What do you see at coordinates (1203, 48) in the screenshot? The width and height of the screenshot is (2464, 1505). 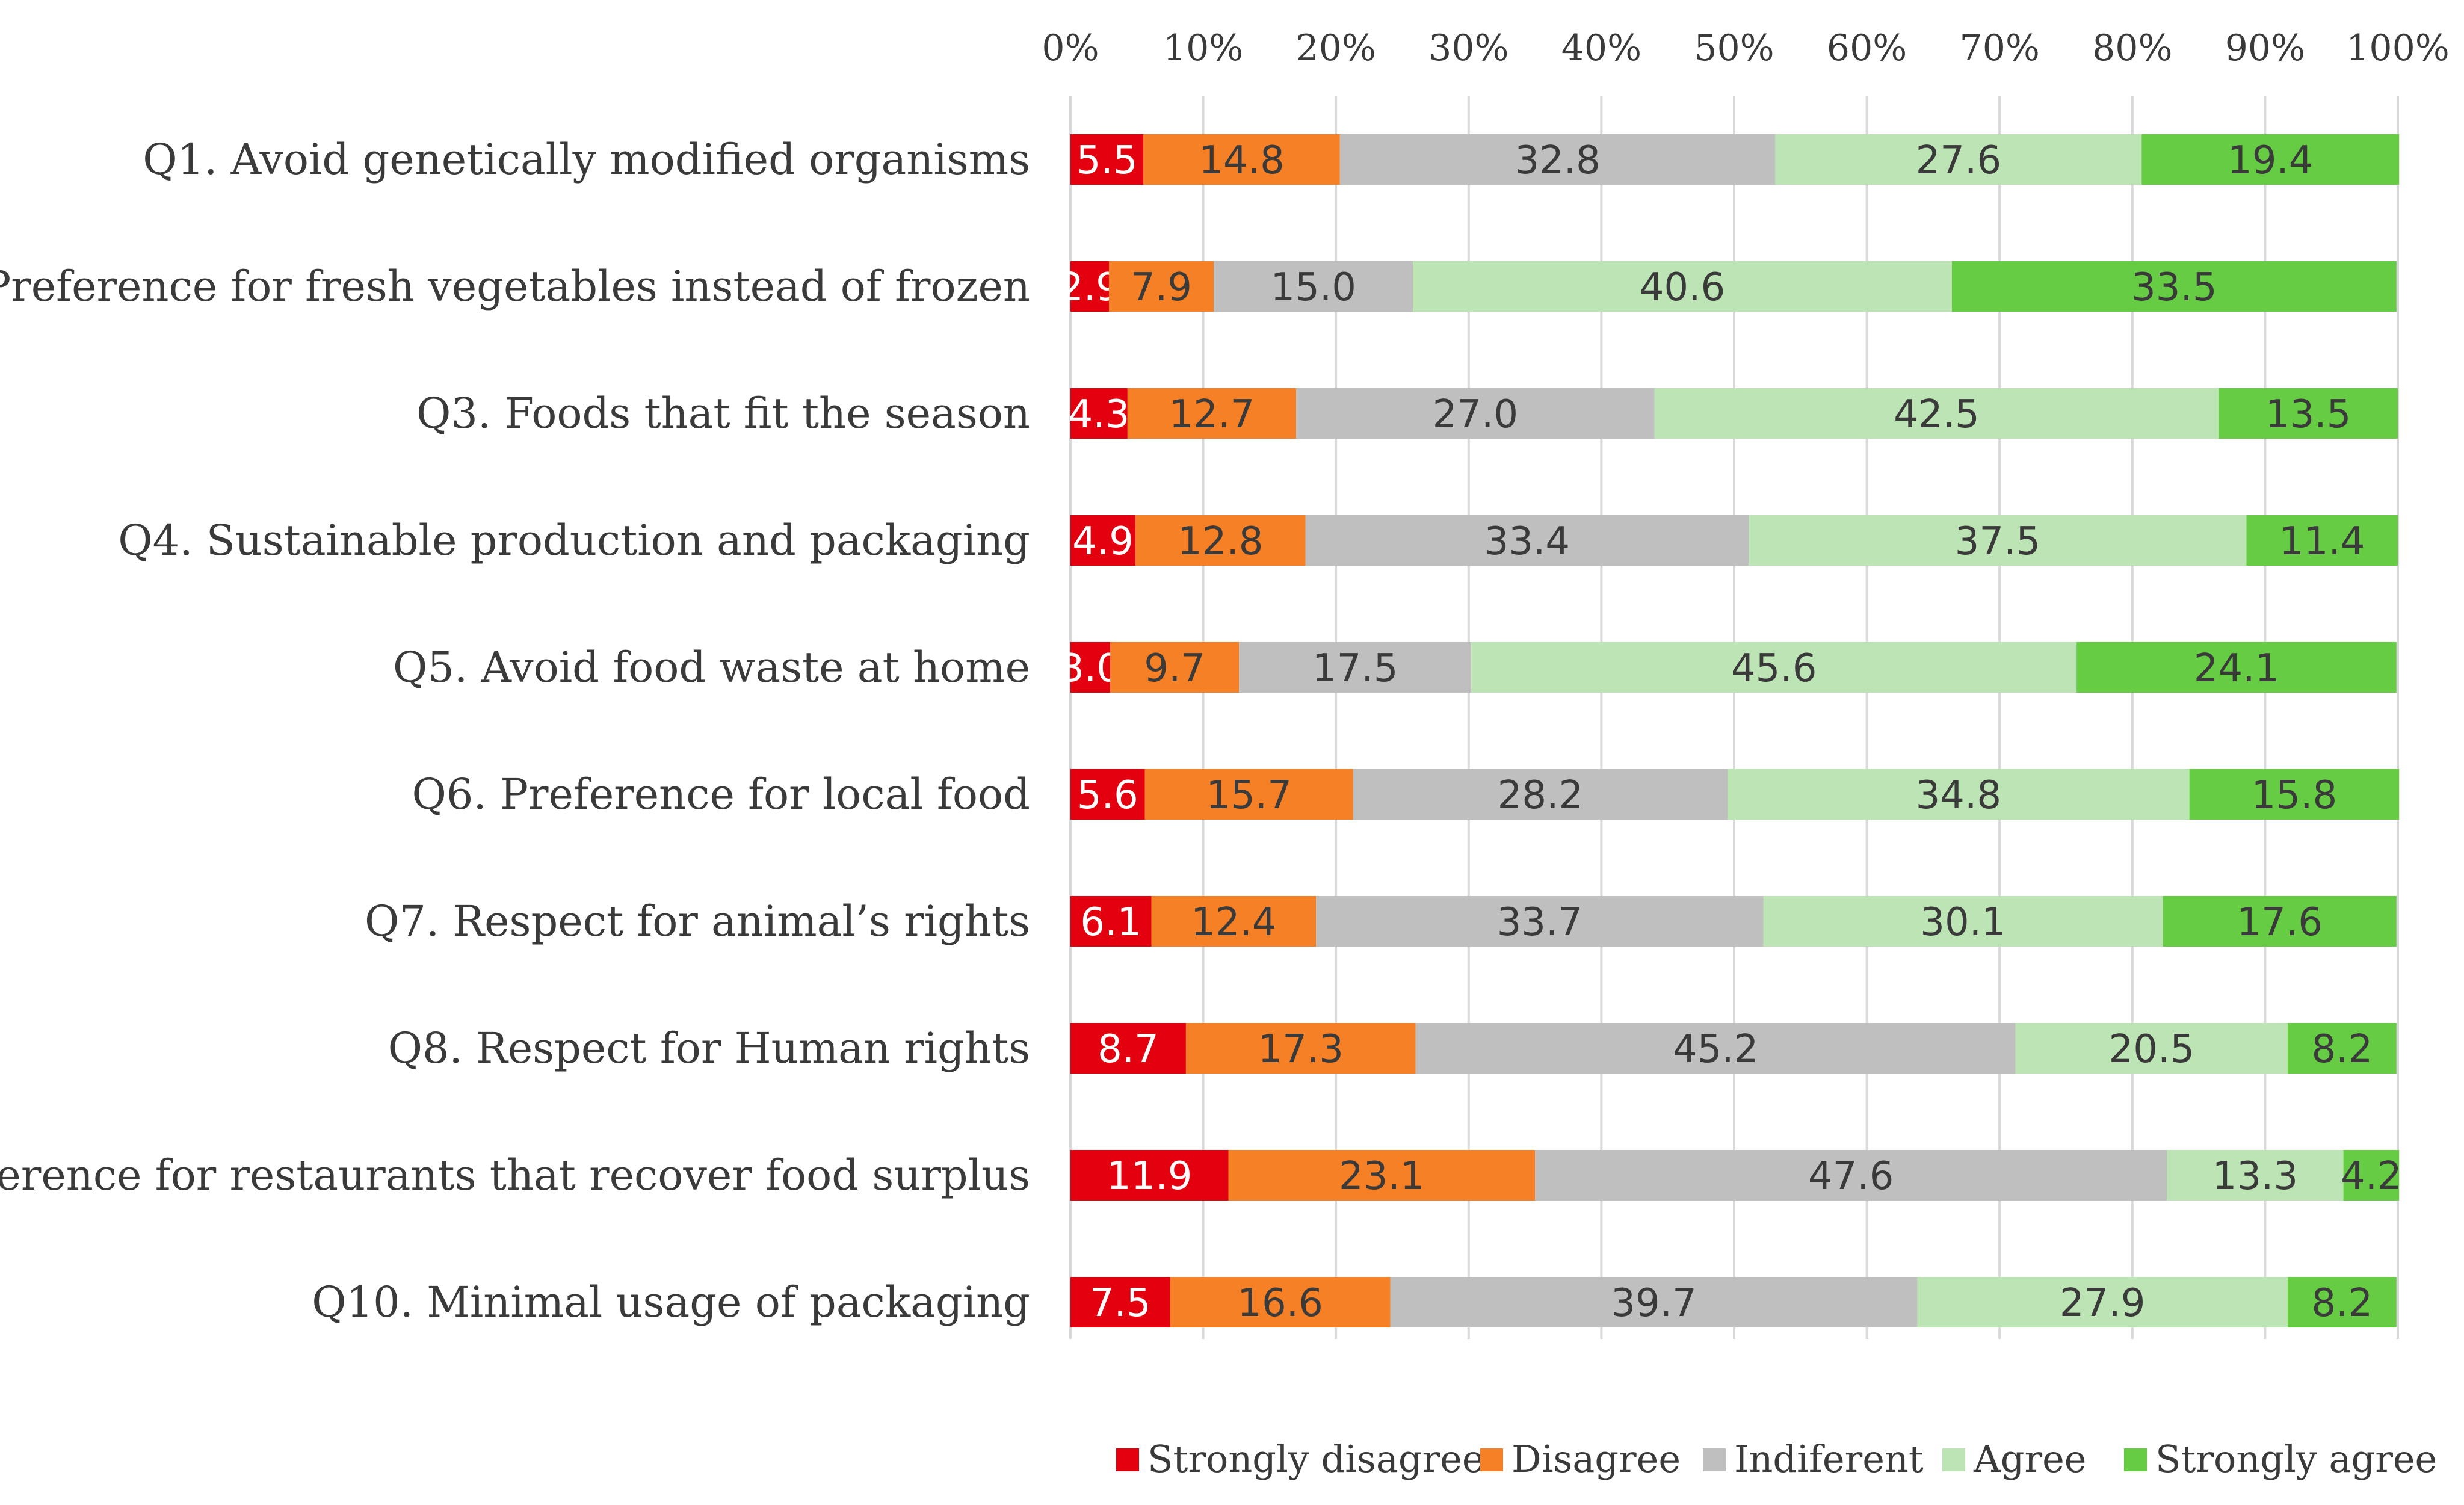 I see `x-tick-label: 10%` at bounding box center [1203, 48].